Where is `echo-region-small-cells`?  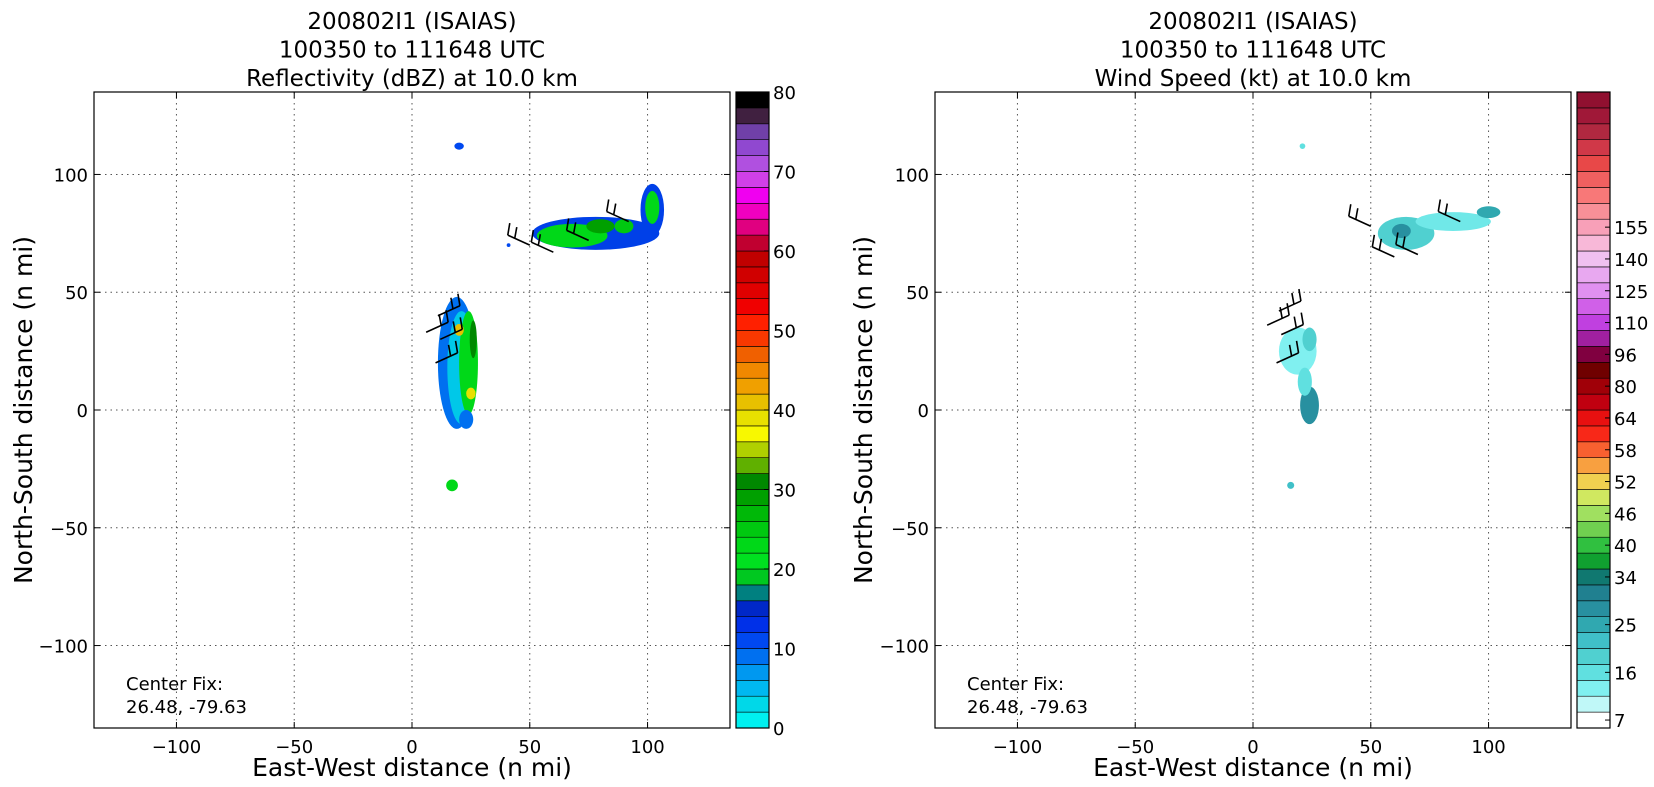 echo-region-small-cells is located at coordinates (478, 317).